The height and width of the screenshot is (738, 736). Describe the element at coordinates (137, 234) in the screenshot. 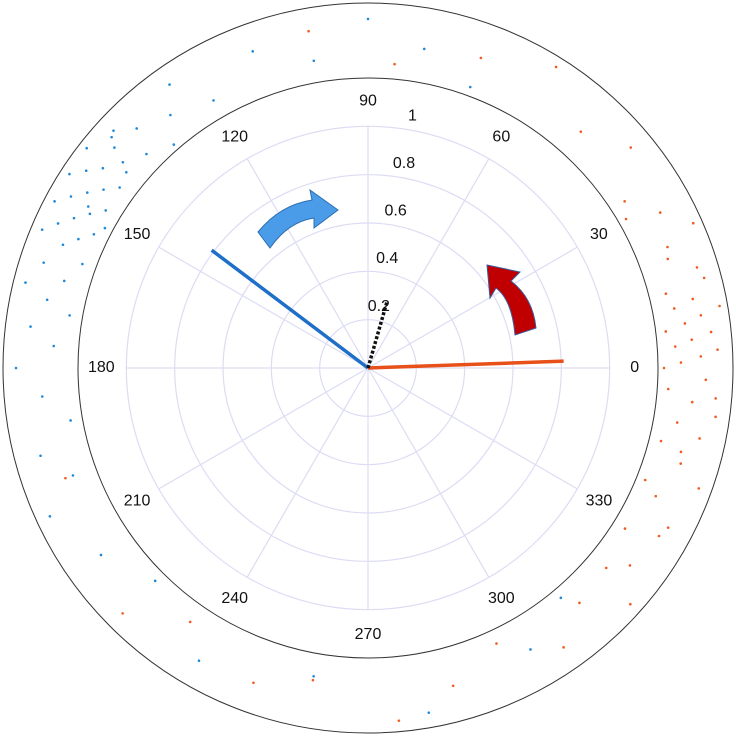

I see `theta-tick-label: 150` at that location.